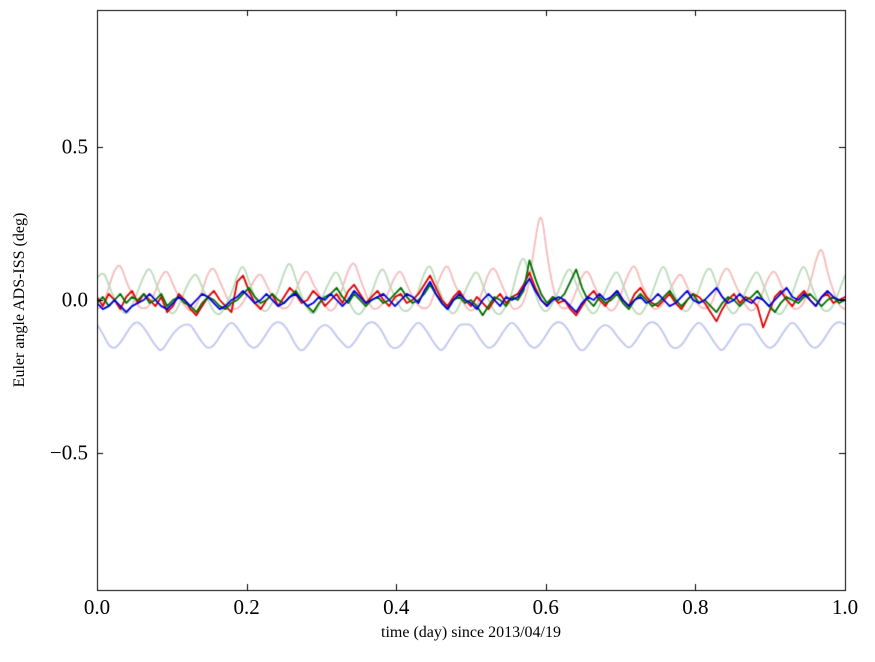  Describe the element at coordinates (845, 607) in the screenshot. I see `x-tick-label: 1.0` at that location.